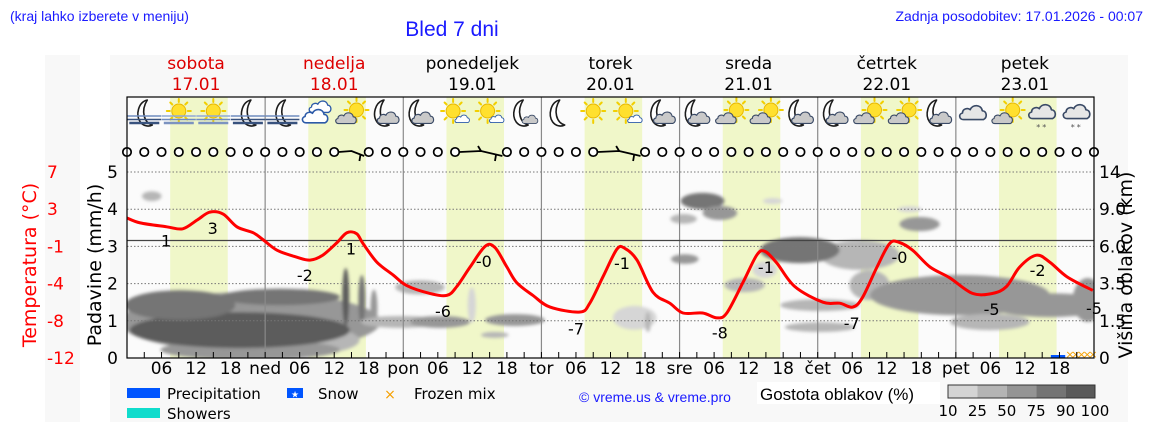 The height and width of the screenshot is (443, 1152). What do you see at coordinates (977, 411) in the screenshot?
I see `colorbar-label: 25` at bounding box center [977, 411].